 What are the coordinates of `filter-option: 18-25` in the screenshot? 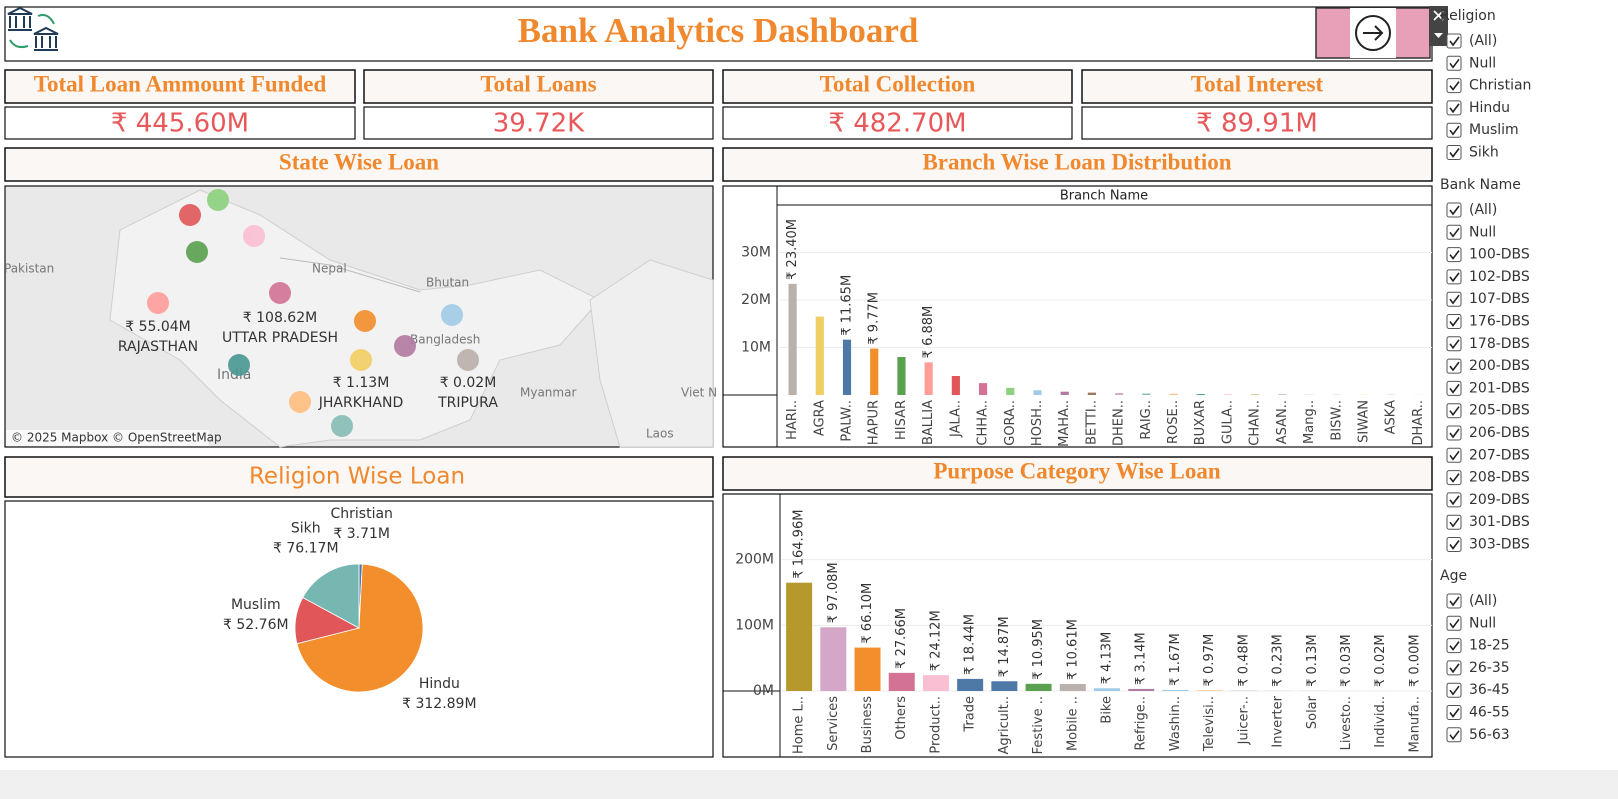 It's located at (1489, 646).